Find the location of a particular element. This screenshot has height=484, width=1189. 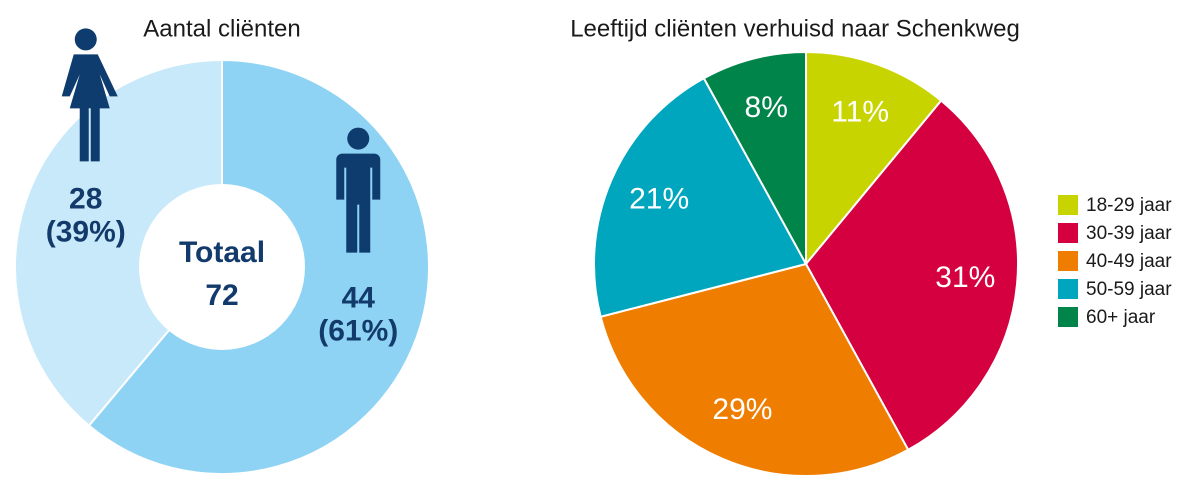

value-label: 31% is located at coordinates (965, 277).